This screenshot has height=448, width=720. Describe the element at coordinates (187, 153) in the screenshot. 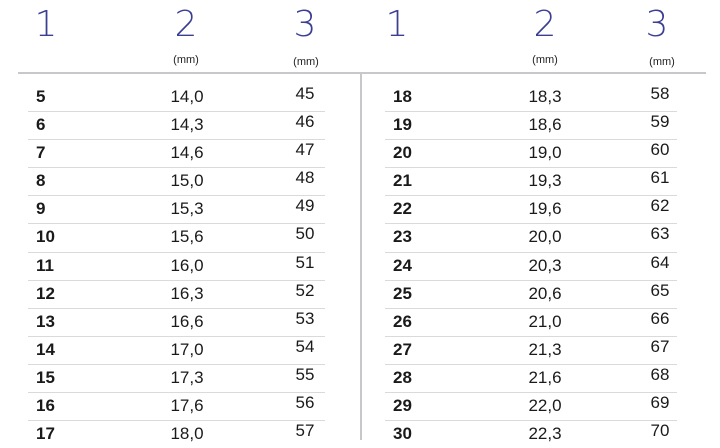

I see `diameter-mm: 14,6` at that location.